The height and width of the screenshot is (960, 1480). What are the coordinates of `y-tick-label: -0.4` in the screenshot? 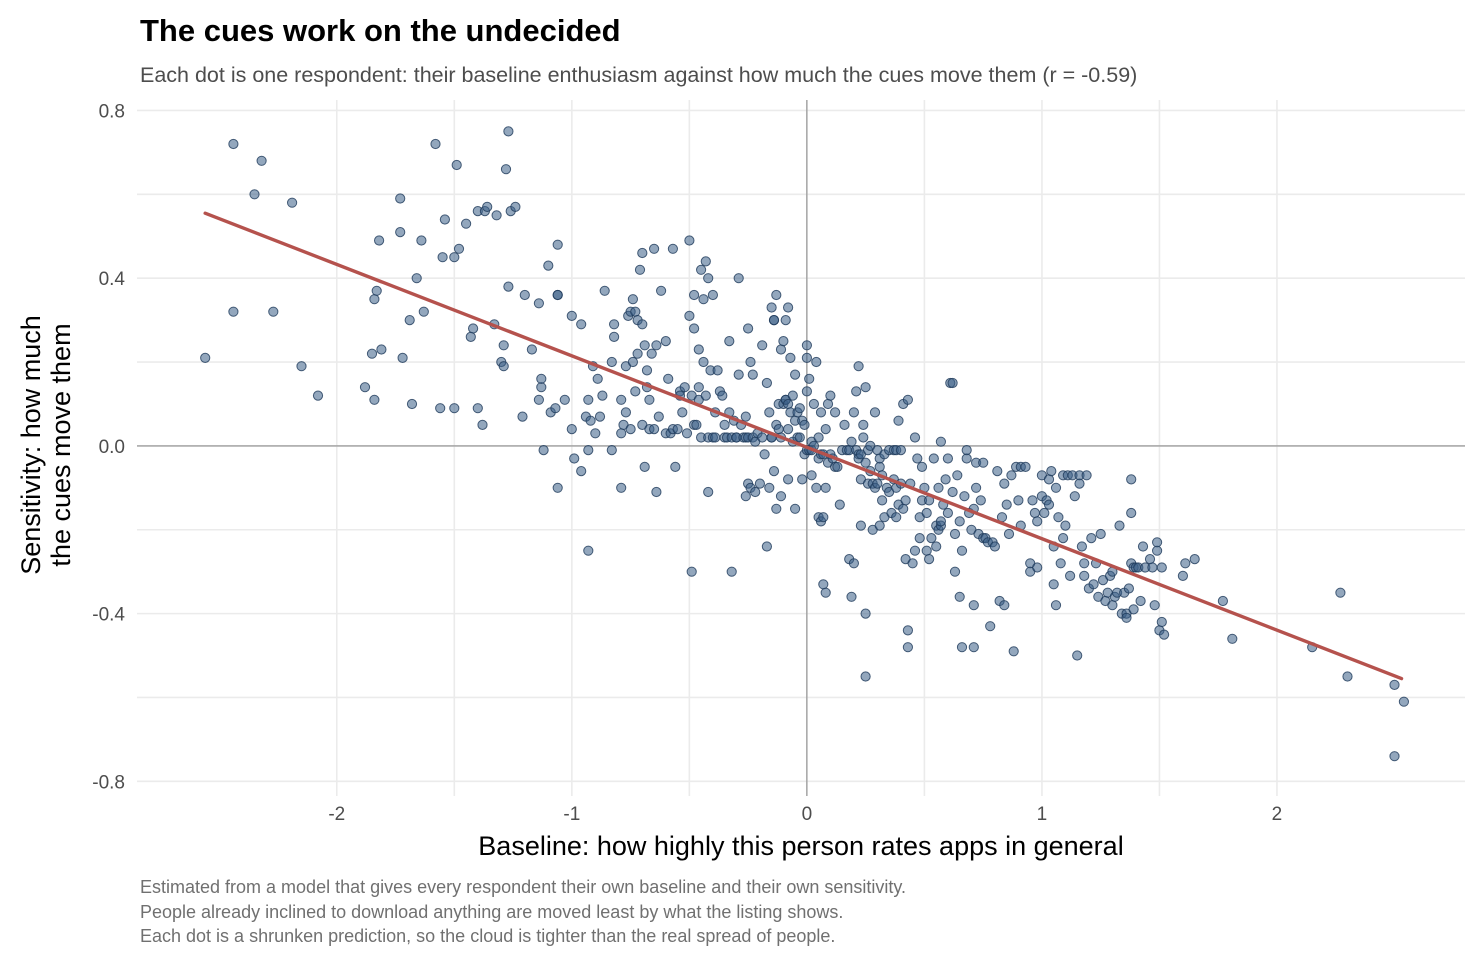 It's located at (108, 615).